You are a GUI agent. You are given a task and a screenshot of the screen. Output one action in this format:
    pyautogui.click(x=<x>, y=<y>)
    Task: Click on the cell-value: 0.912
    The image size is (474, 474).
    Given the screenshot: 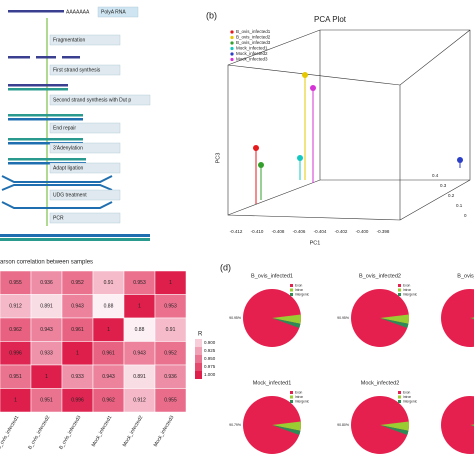 What is the action you would take?
    pyautogui.click(x=15, y=307)
    